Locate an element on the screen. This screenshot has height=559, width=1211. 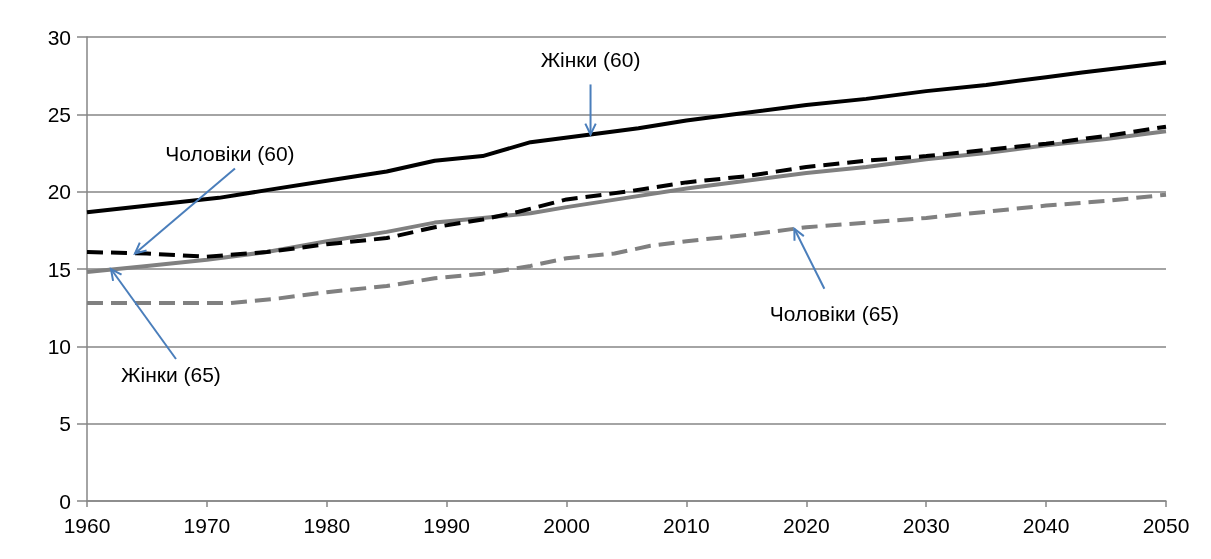
y-tick-label: 15 is located at coordinates (59, 269).